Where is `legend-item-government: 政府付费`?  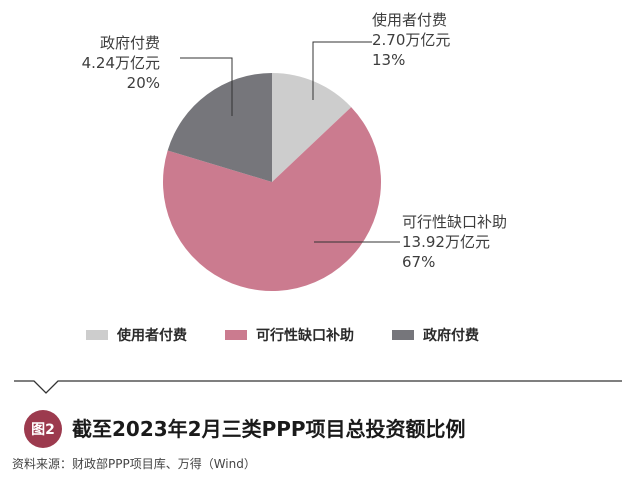
legend-item-government: 政府付费 is located at coordinates (435, 335).